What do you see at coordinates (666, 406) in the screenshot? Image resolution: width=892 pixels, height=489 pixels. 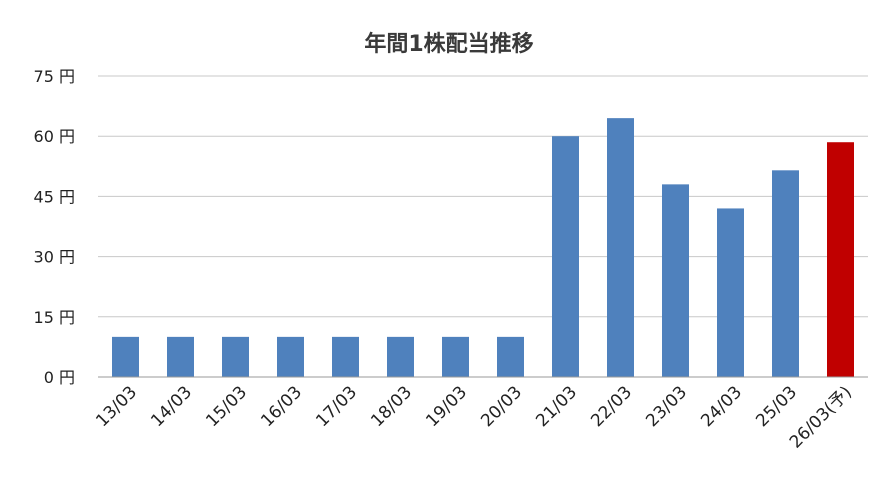 I see `x-tick-label: 23/03` at bounding box center [666, 406].